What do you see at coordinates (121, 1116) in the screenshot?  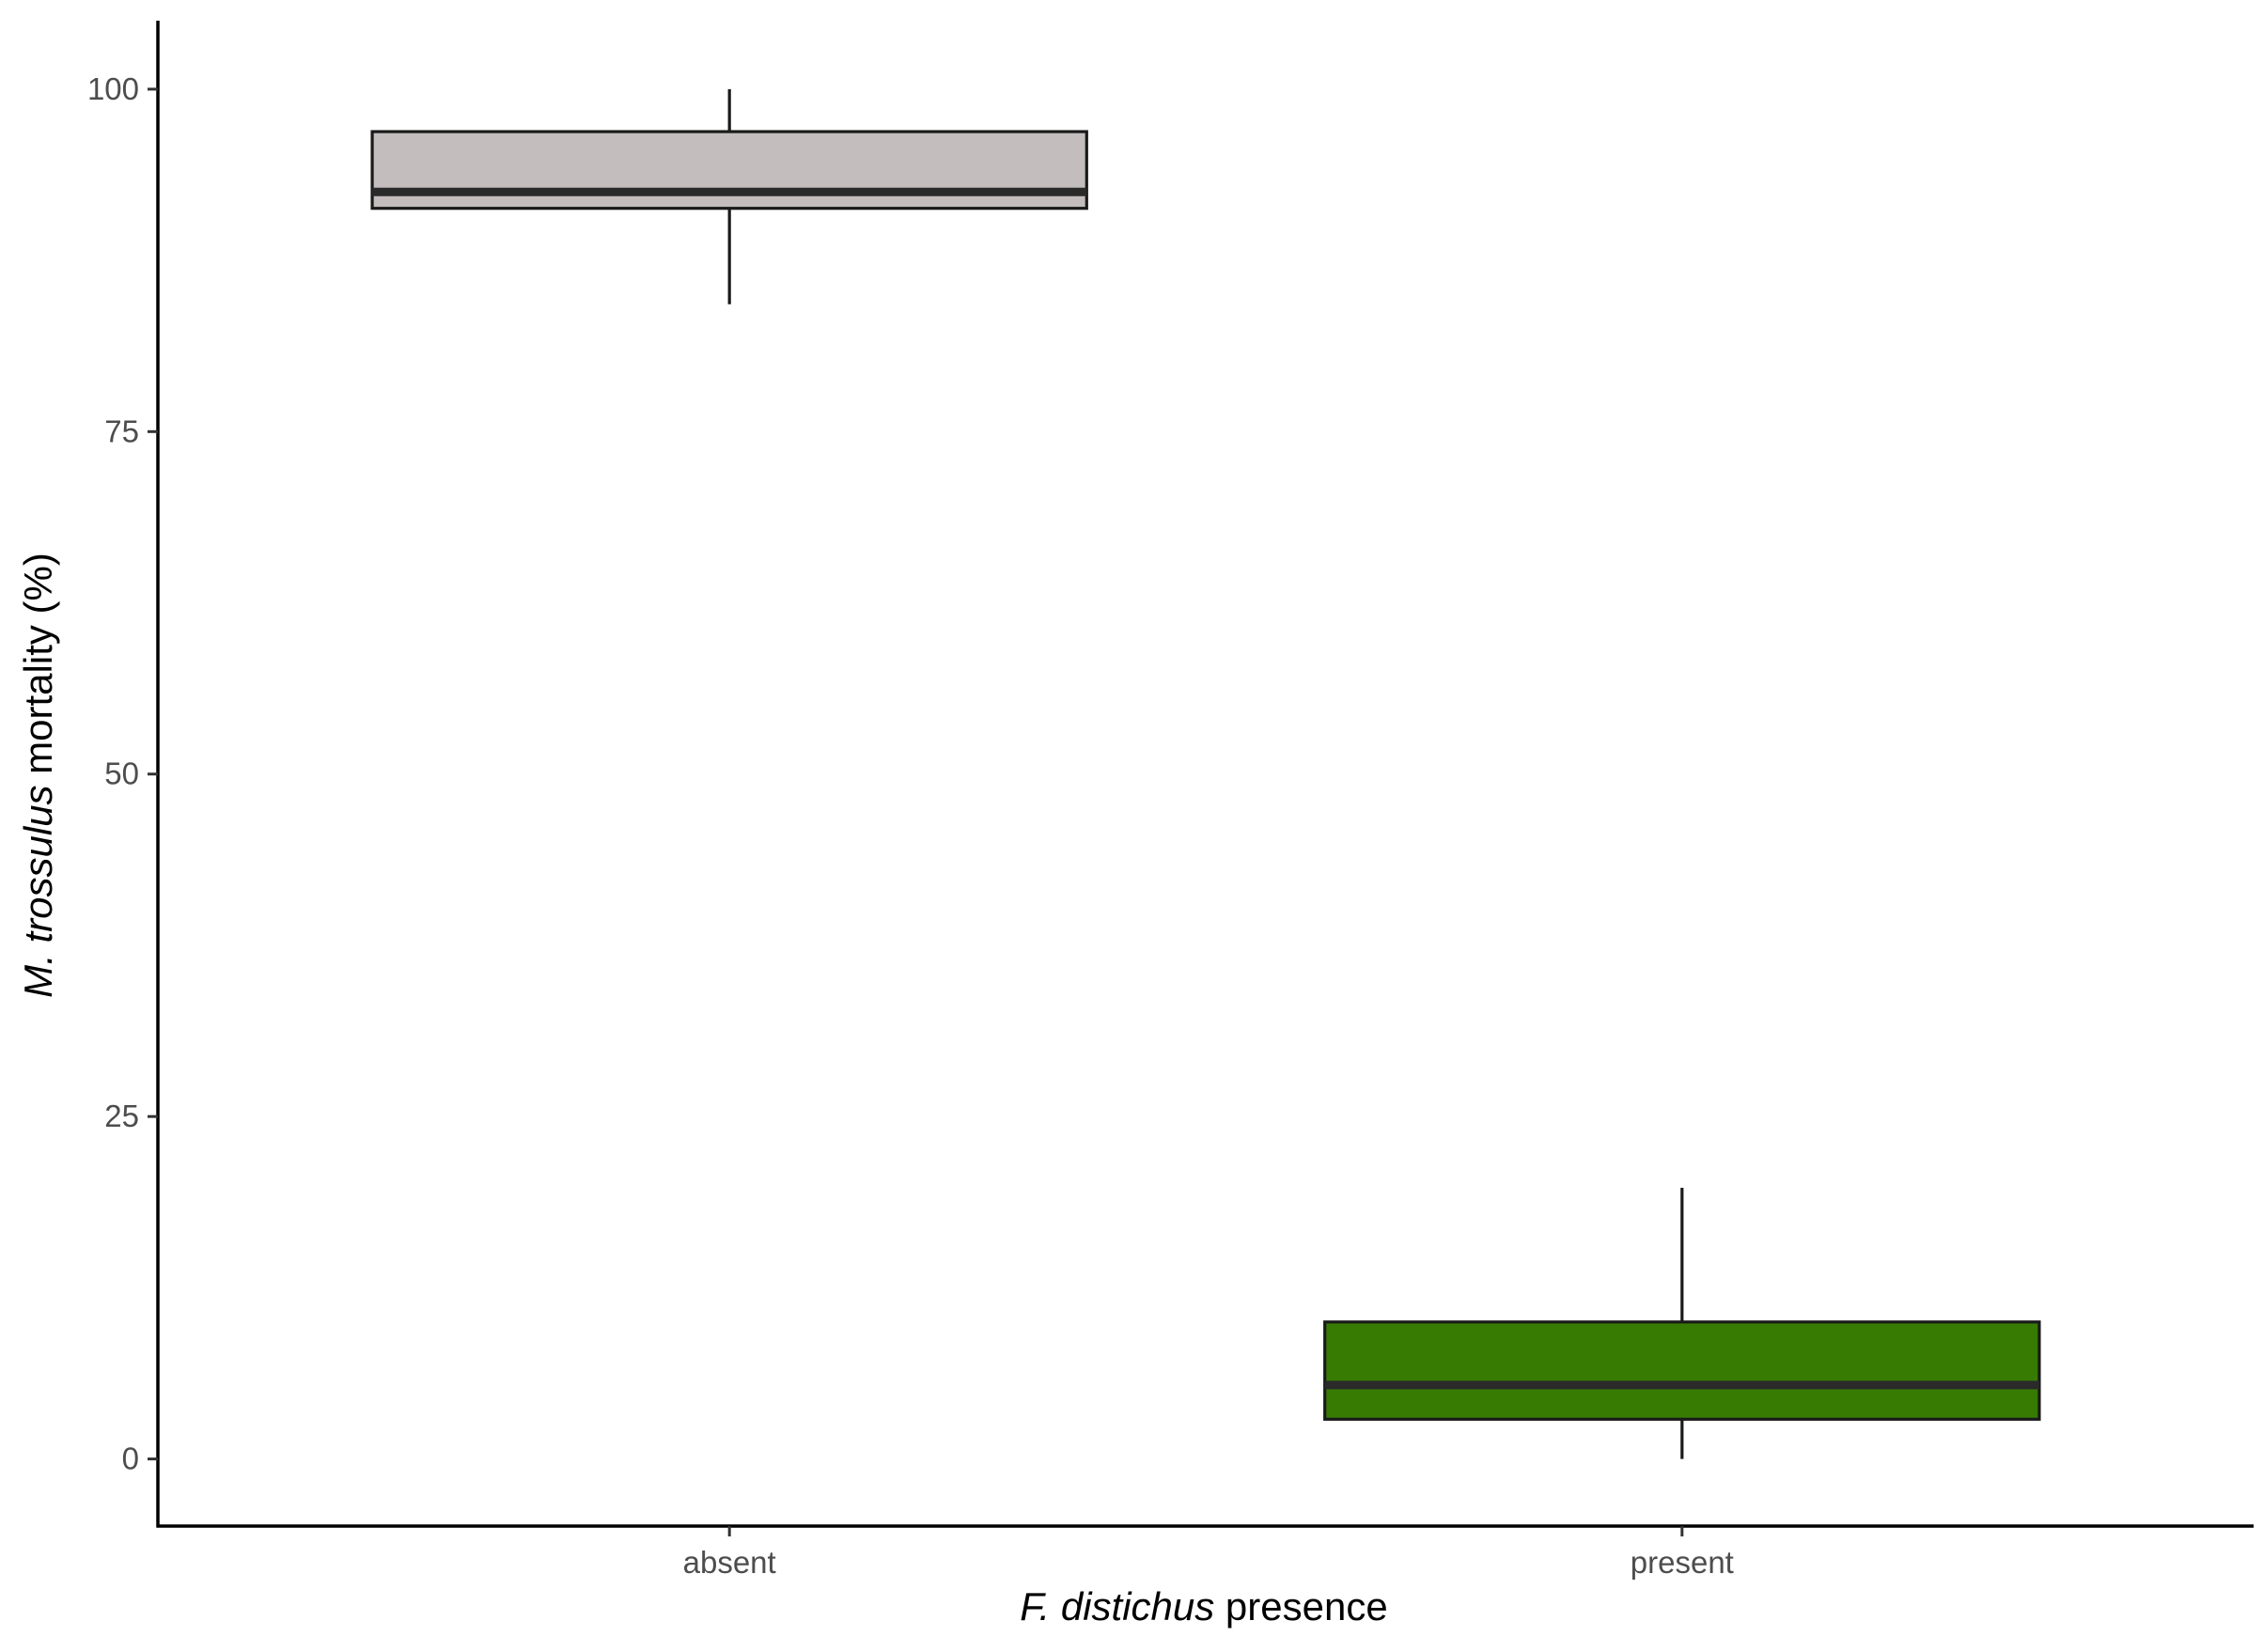 I see `y-tick-label-25: 25` at bounding box center [121, 1116].